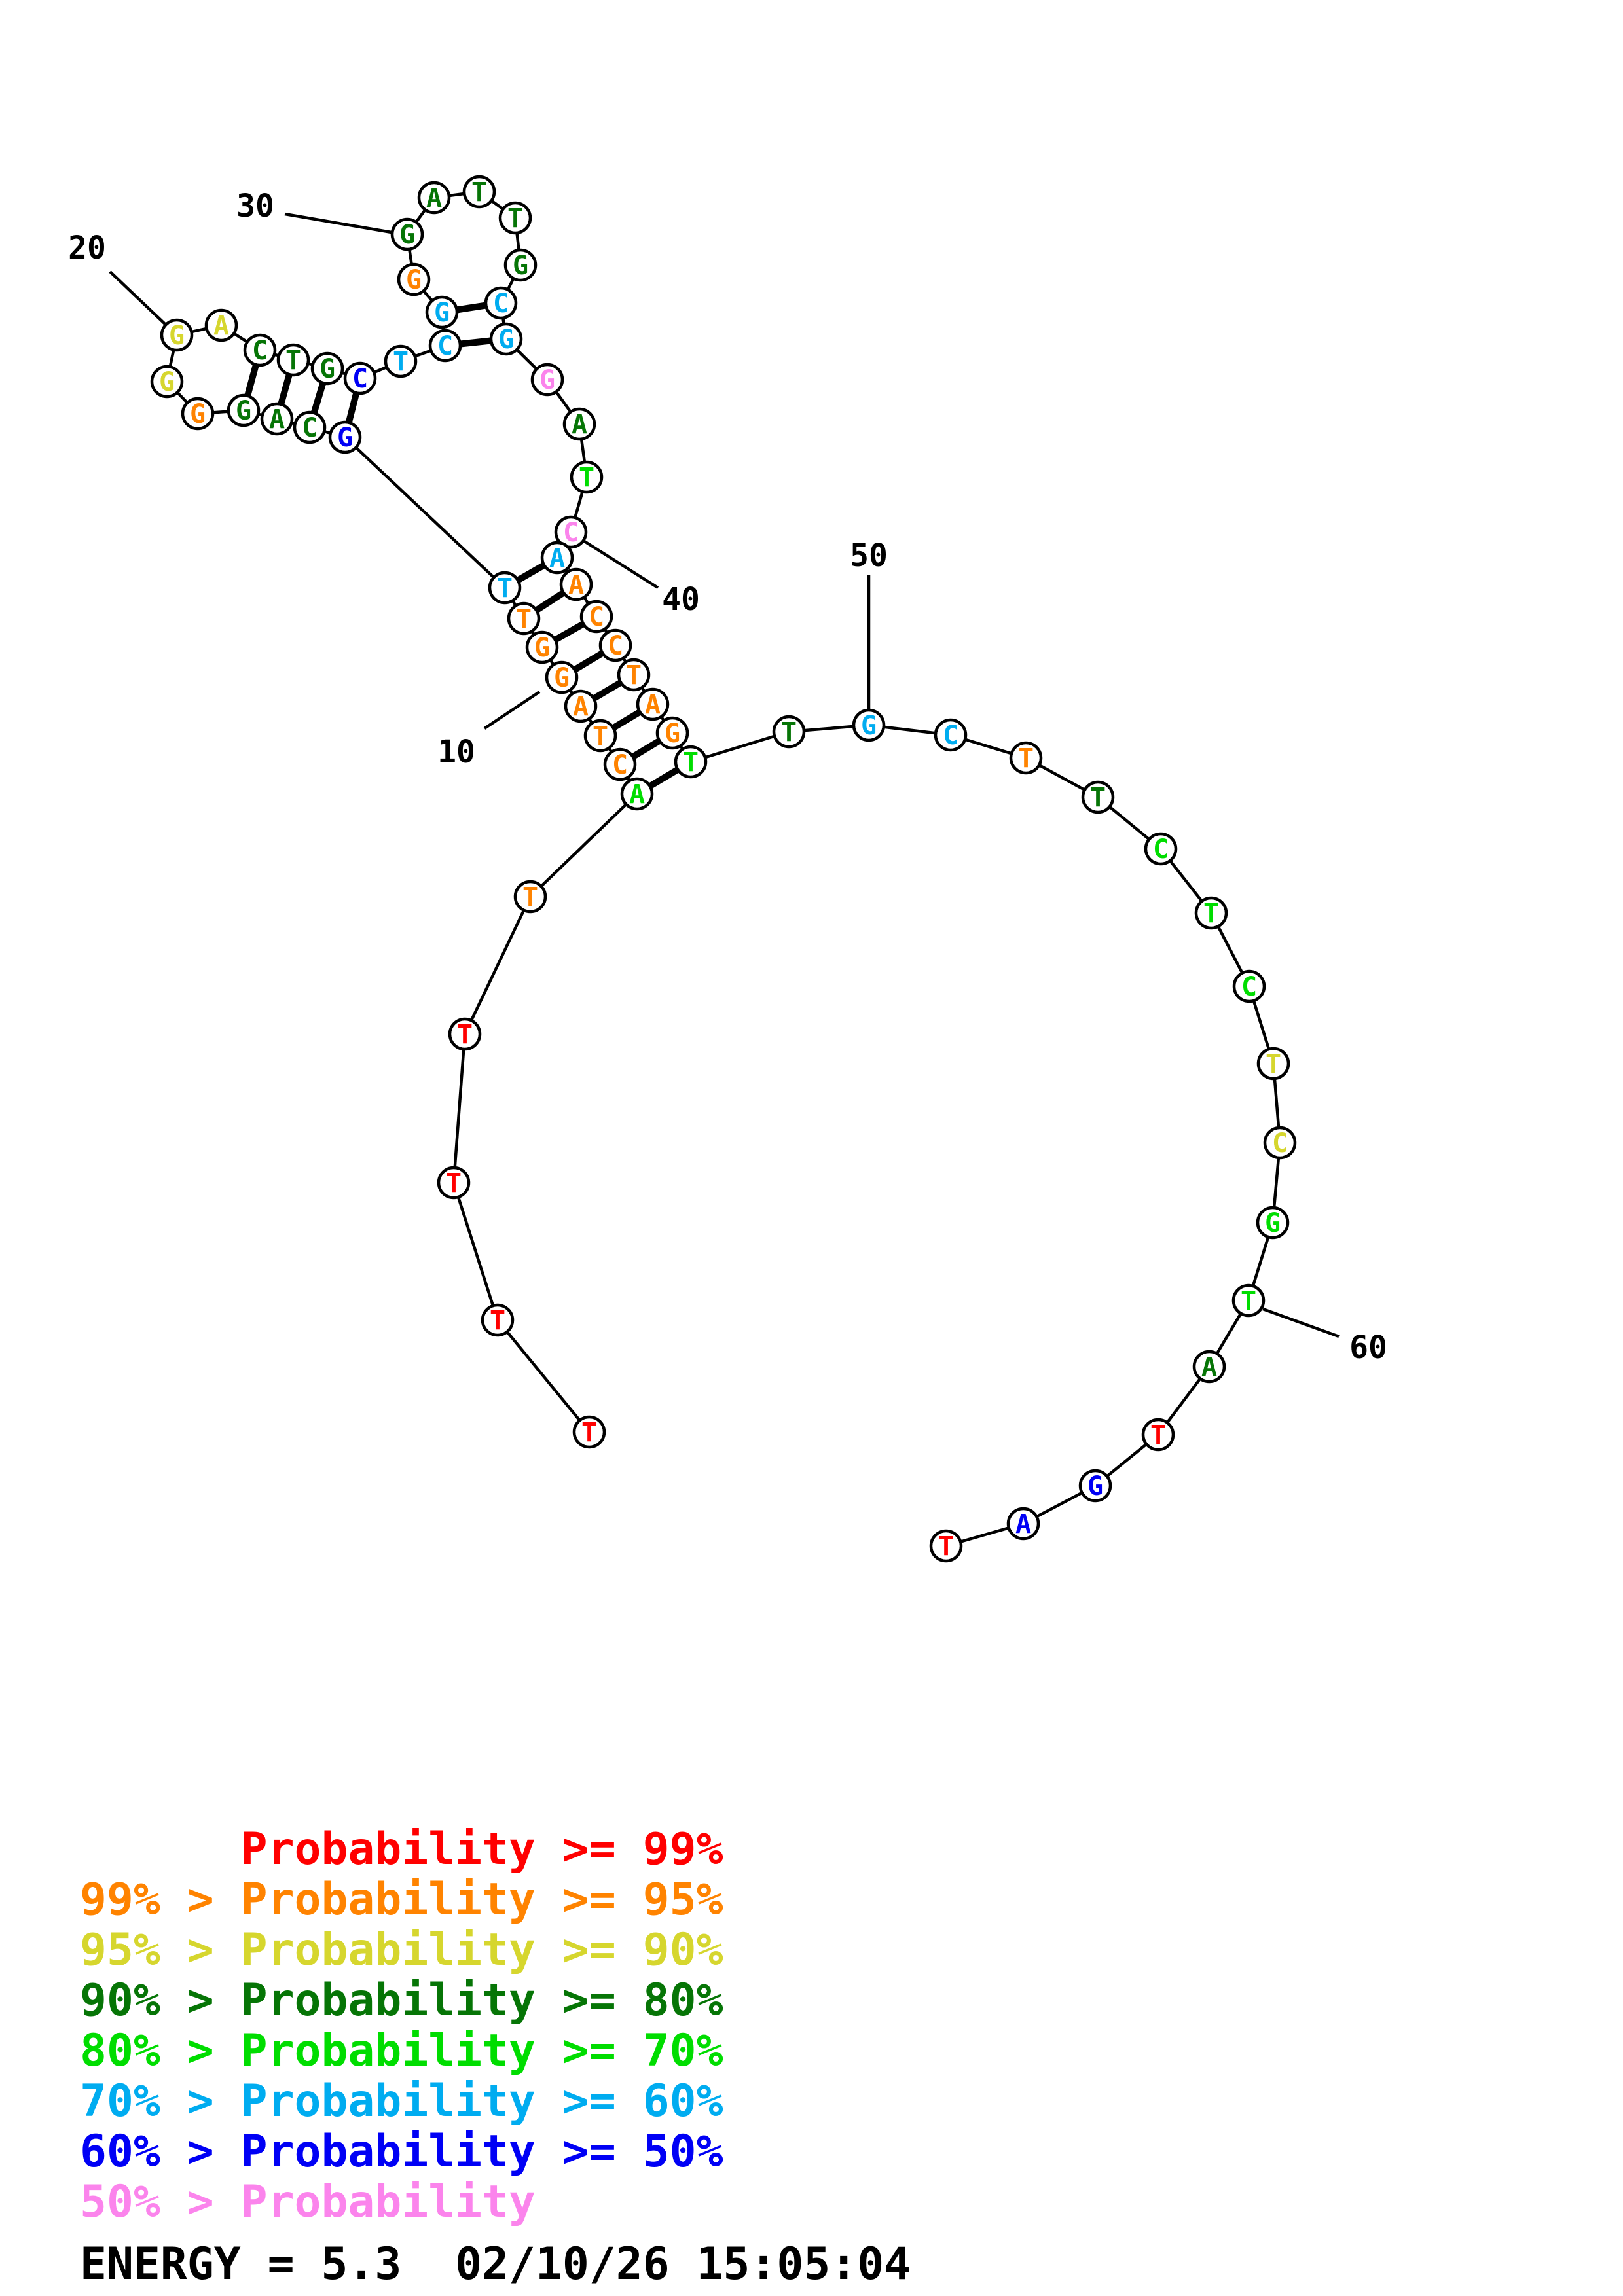  I want to click on nucleotide-base-2: T, so click(497, 1321).